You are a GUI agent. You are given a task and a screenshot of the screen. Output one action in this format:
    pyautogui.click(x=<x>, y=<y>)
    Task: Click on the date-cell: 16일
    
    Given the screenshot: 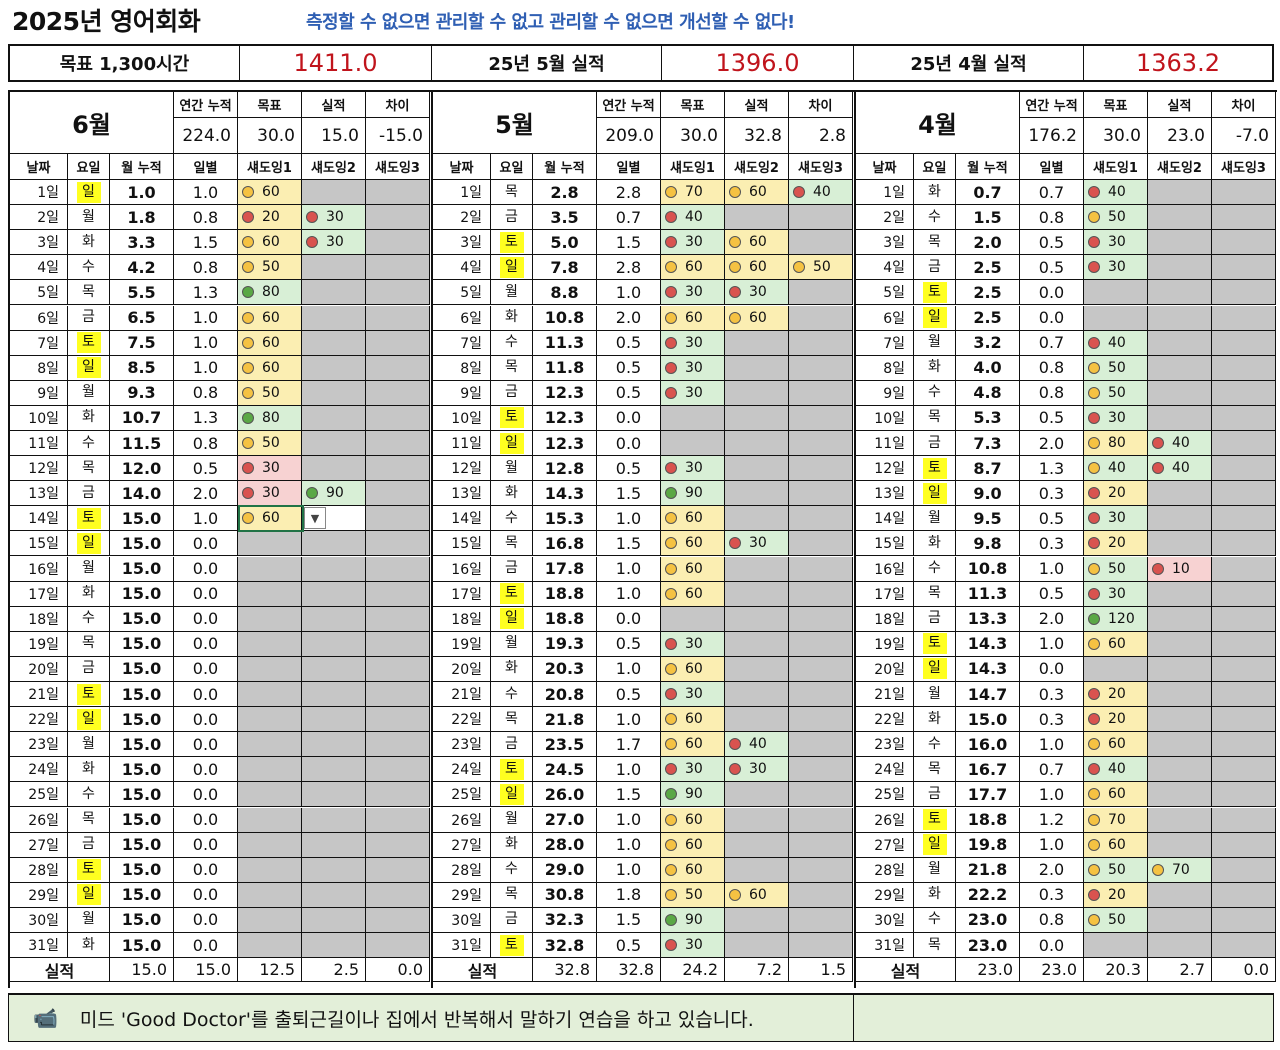 What is the action you would take?
    pyautogui.click(x=462, y=569)
    